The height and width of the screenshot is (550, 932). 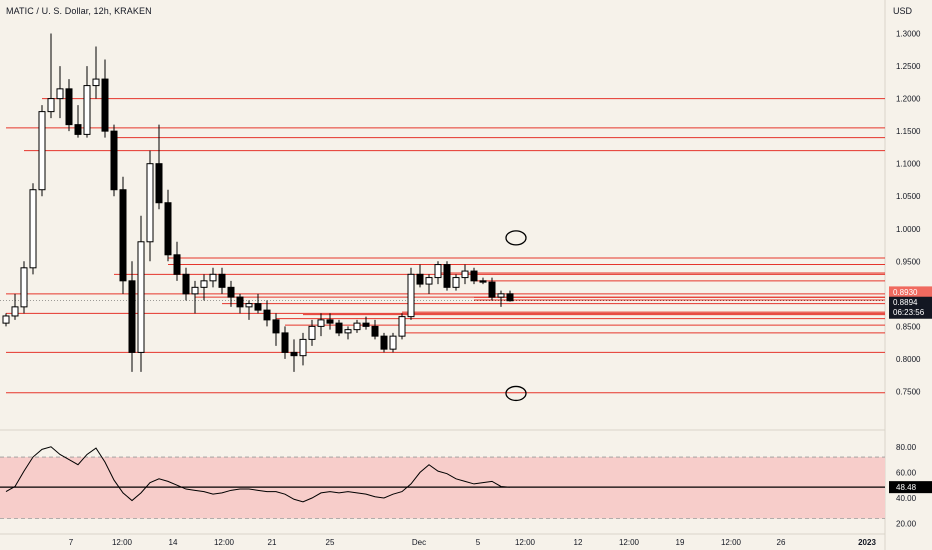 What do you see at coordinates (905, 292) in the screenshot?
I see `alert-price-label: 0.8930` at bounding box center [905, 292].